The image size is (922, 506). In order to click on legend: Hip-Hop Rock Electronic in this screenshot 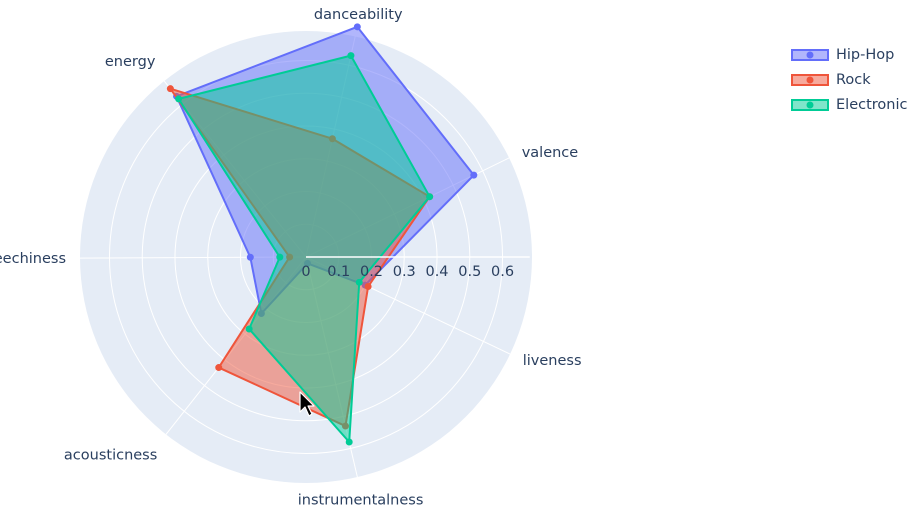, I will do `click(848, 79)`.